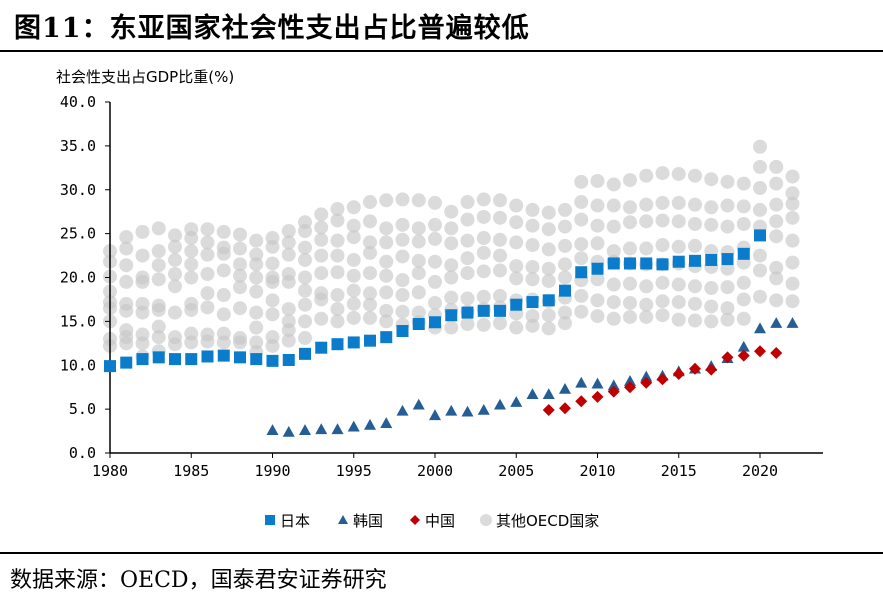  I want to click on x-tick-label: 2010, so click(597, 471).